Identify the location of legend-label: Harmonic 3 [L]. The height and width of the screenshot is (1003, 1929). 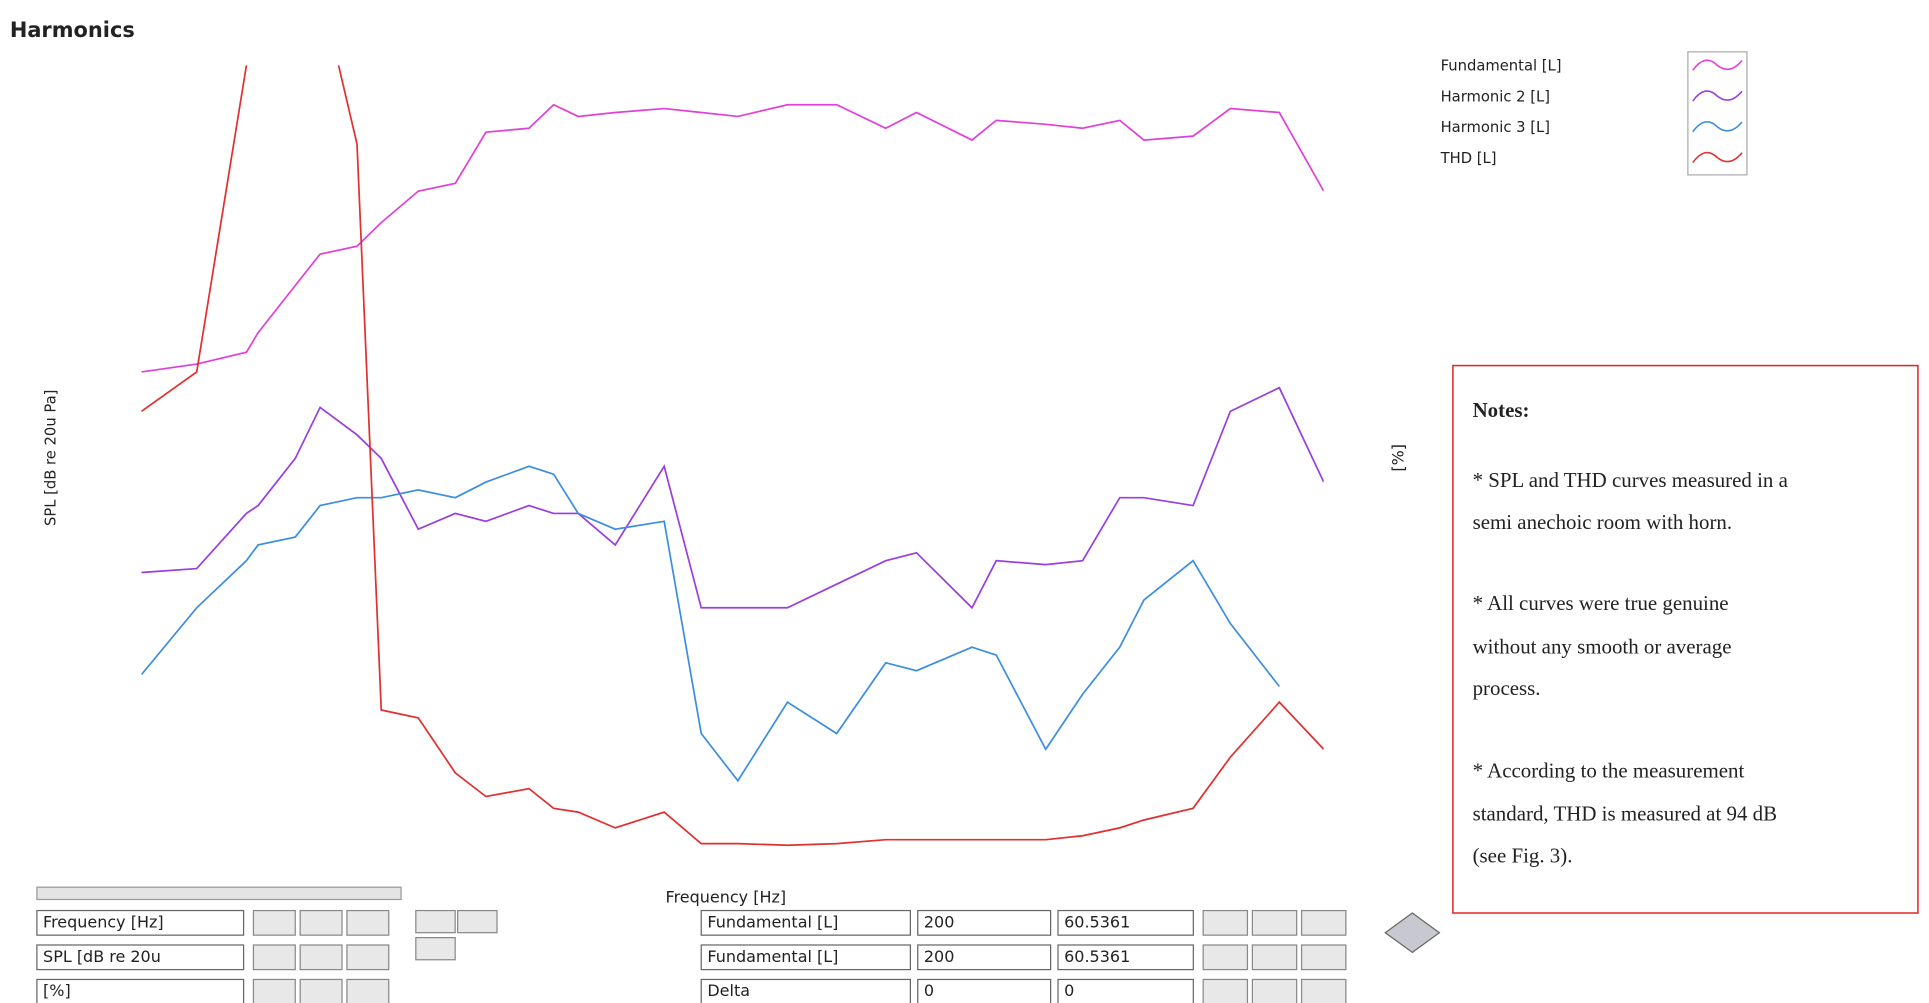
(1495, 127).